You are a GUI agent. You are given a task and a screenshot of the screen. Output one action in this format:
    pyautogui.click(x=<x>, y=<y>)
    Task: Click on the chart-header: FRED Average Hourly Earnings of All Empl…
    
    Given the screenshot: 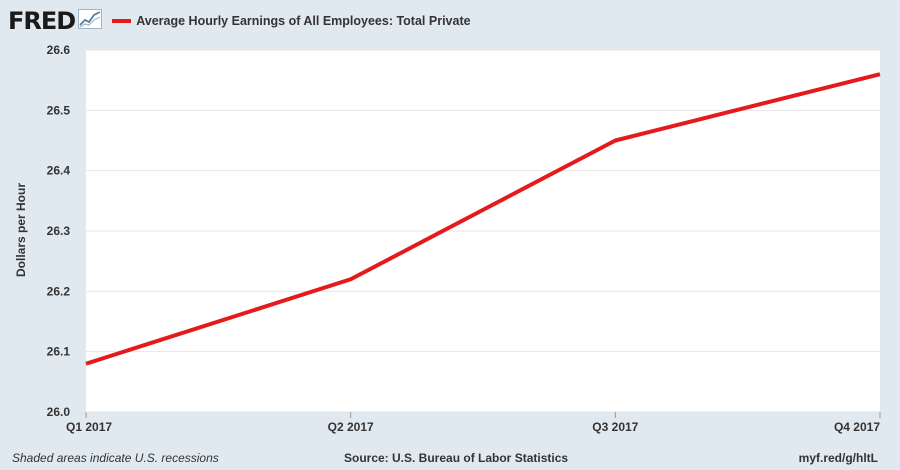 What is the action you would take?
    pyautogui.click(x=239, y=21)
    